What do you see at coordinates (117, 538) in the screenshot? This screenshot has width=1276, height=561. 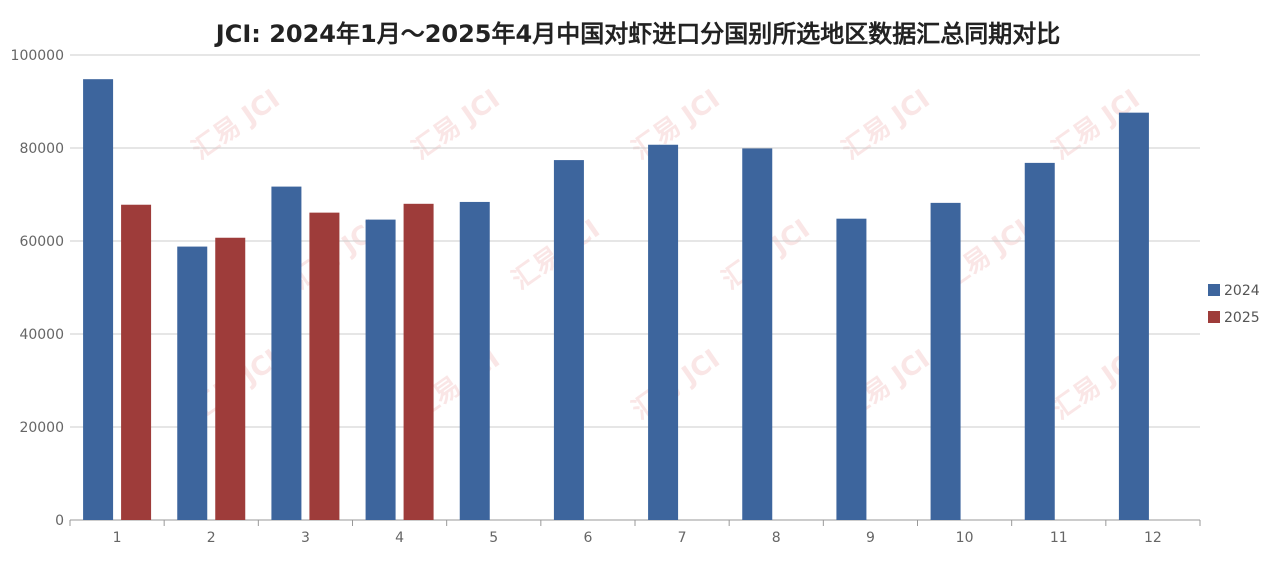 I see `x-tick-label: 1` at bounding box center [117, 538].